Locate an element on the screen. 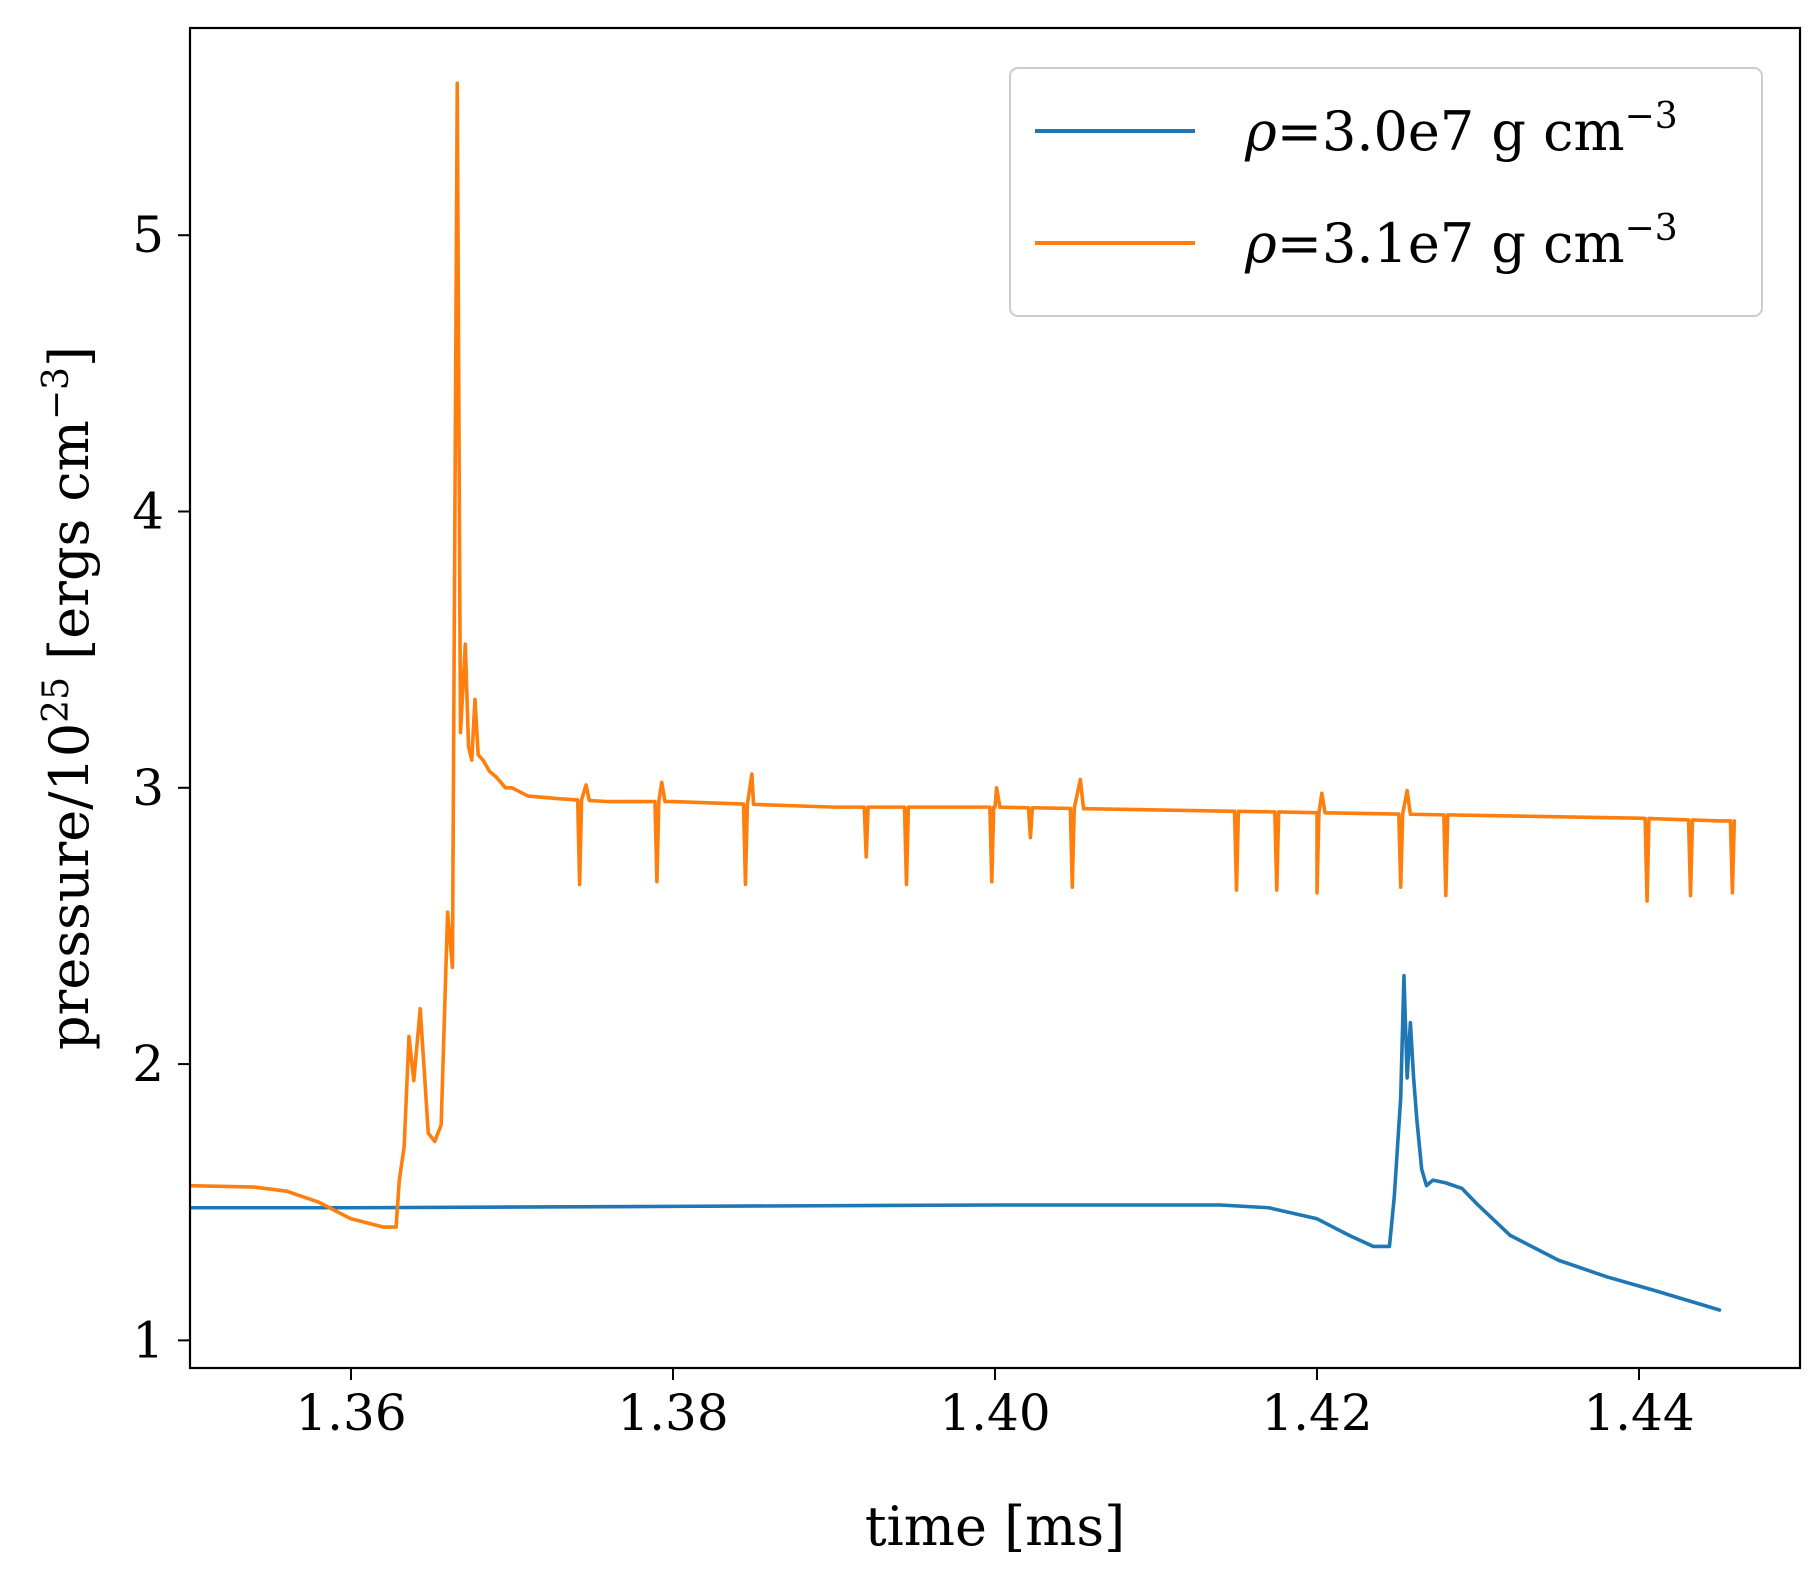 This screenshot has width=1818, height=1577. x-tick-label: 1.36 is located at coordinates (350, 1413).